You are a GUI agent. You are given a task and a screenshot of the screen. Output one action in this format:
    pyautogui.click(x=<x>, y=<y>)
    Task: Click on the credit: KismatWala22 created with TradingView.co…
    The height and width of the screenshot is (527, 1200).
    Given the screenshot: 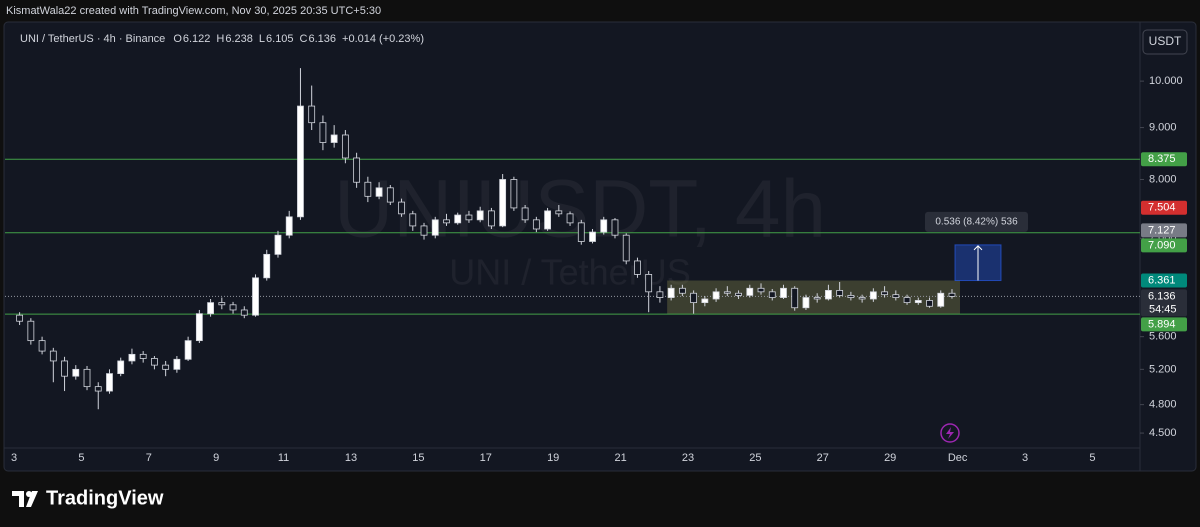 What is the action you would take?
    pyautogui.click(x=193, y=11)
    